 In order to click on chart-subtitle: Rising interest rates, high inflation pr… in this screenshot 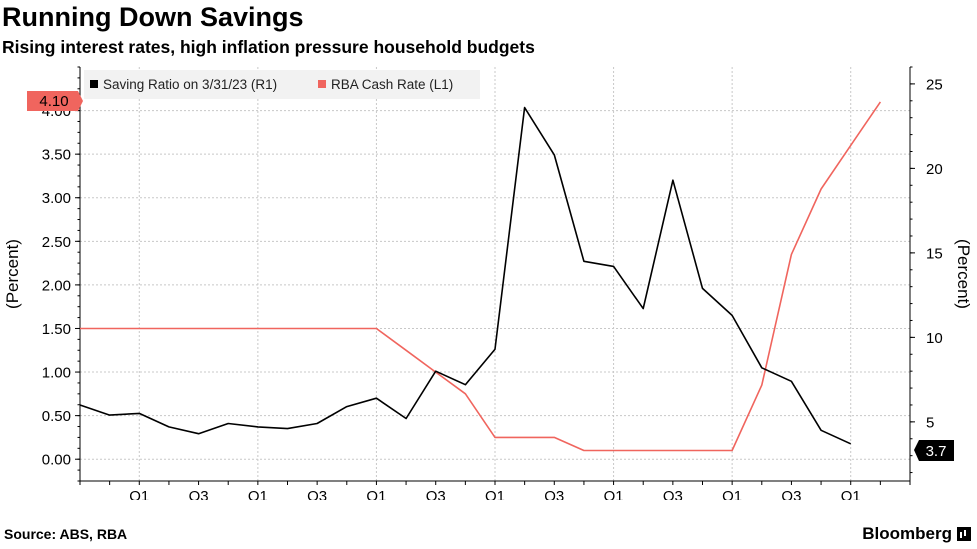, I will do `click(268, 47)`.